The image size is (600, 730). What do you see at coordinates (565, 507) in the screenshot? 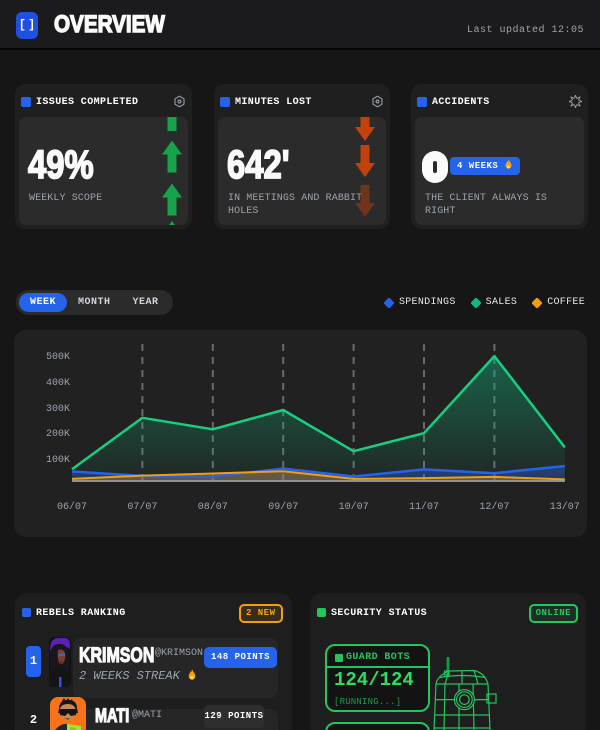
I see `svg-text: 13/07` at bounding box center [565, 507].